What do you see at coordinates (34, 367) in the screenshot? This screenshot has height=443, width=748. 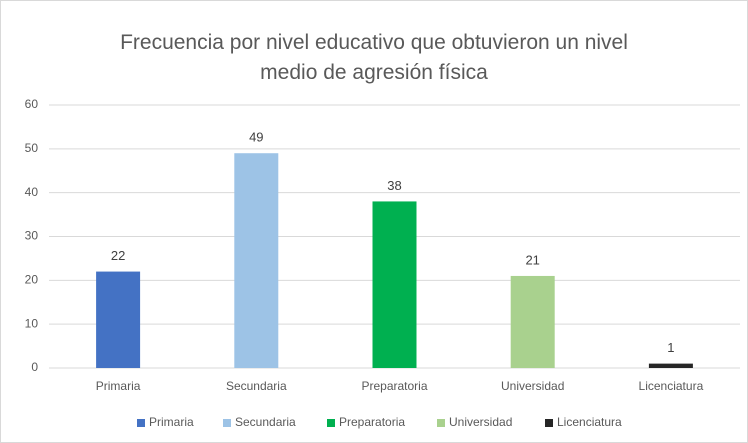 I see `y-tick-label: 0` at bounding box center [34, 367].